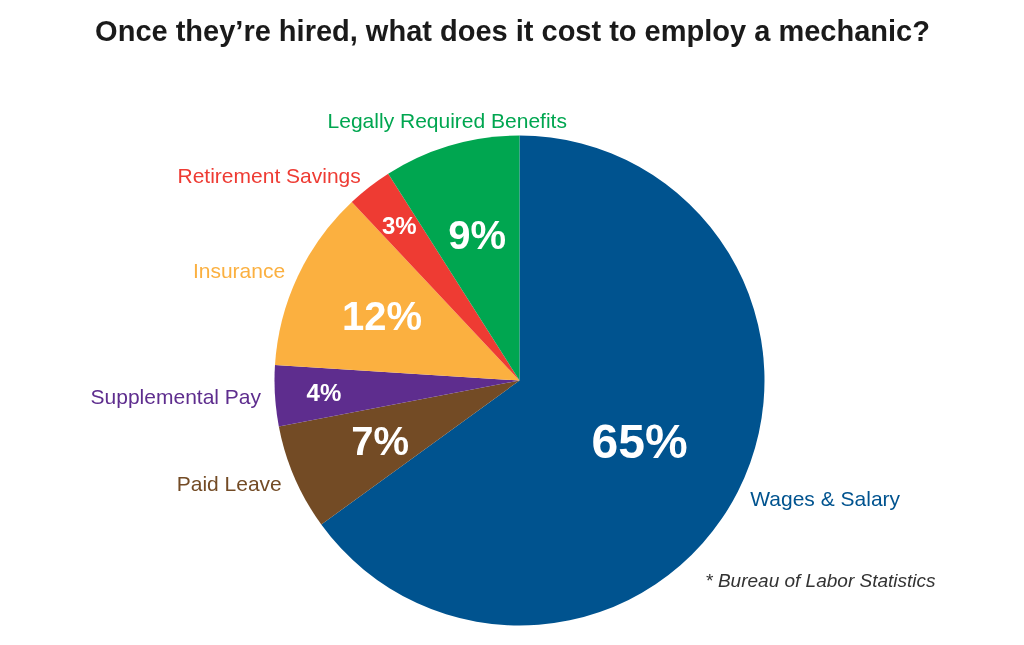 The image size is (1024, 645). Describe the element at coordinates (820, 580) in the screenshot. I see `text: * Bureau of Labor Statistics` at that location.